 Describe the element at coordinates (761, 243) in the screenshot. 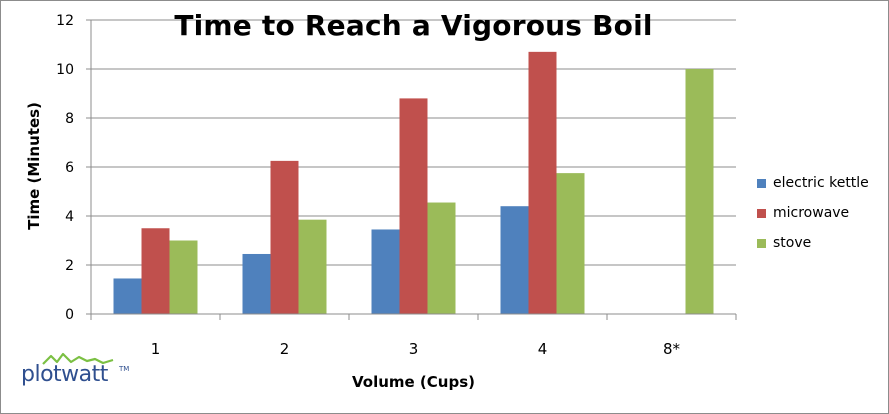

I see `legend-swatch-stove` at that location.